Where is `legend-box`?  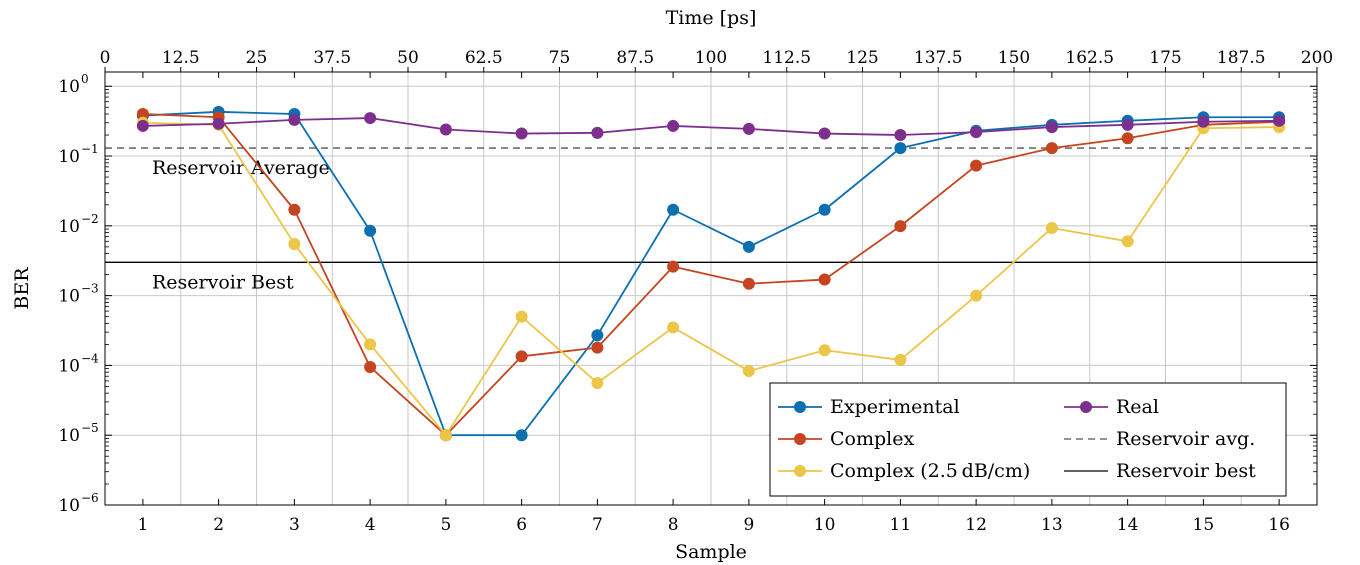 legend-box is located at coordinates (1028, 439).